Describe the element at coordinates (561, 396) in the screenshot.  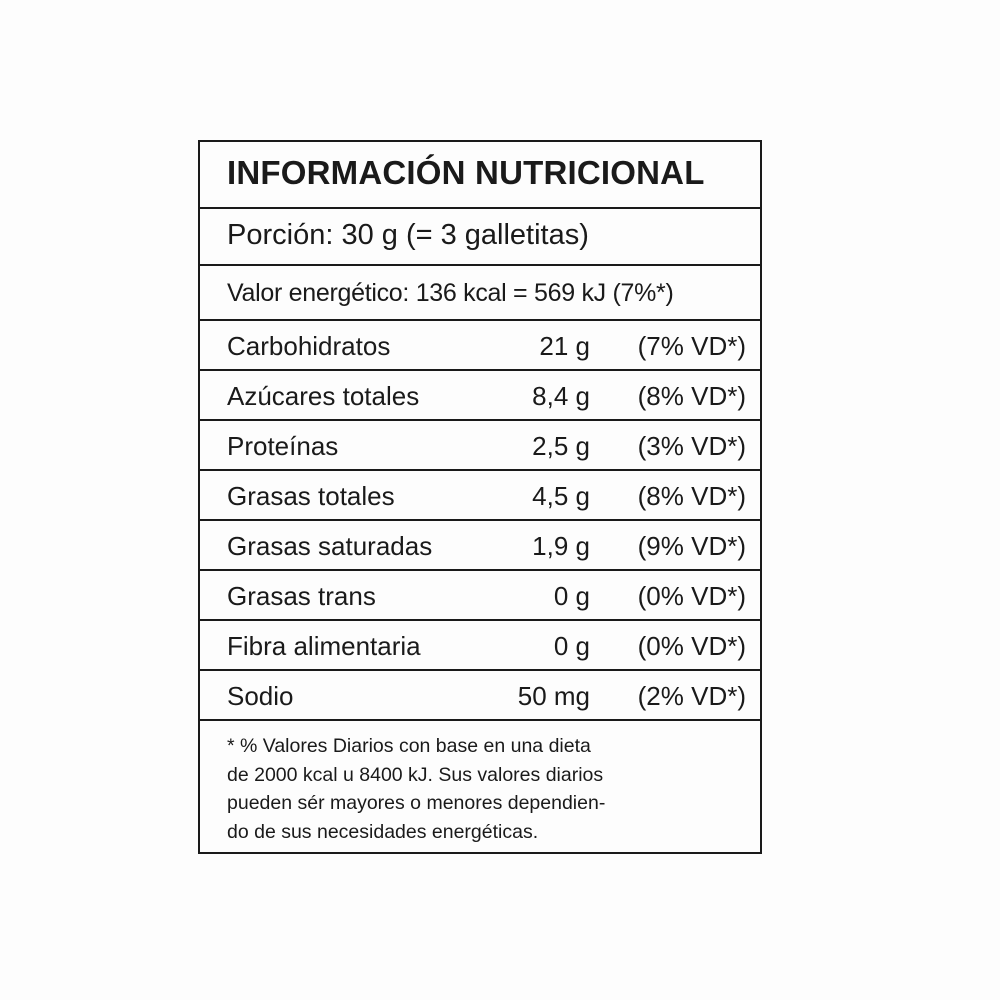
I see `nutrient-amount: 8,4 g` at that location.